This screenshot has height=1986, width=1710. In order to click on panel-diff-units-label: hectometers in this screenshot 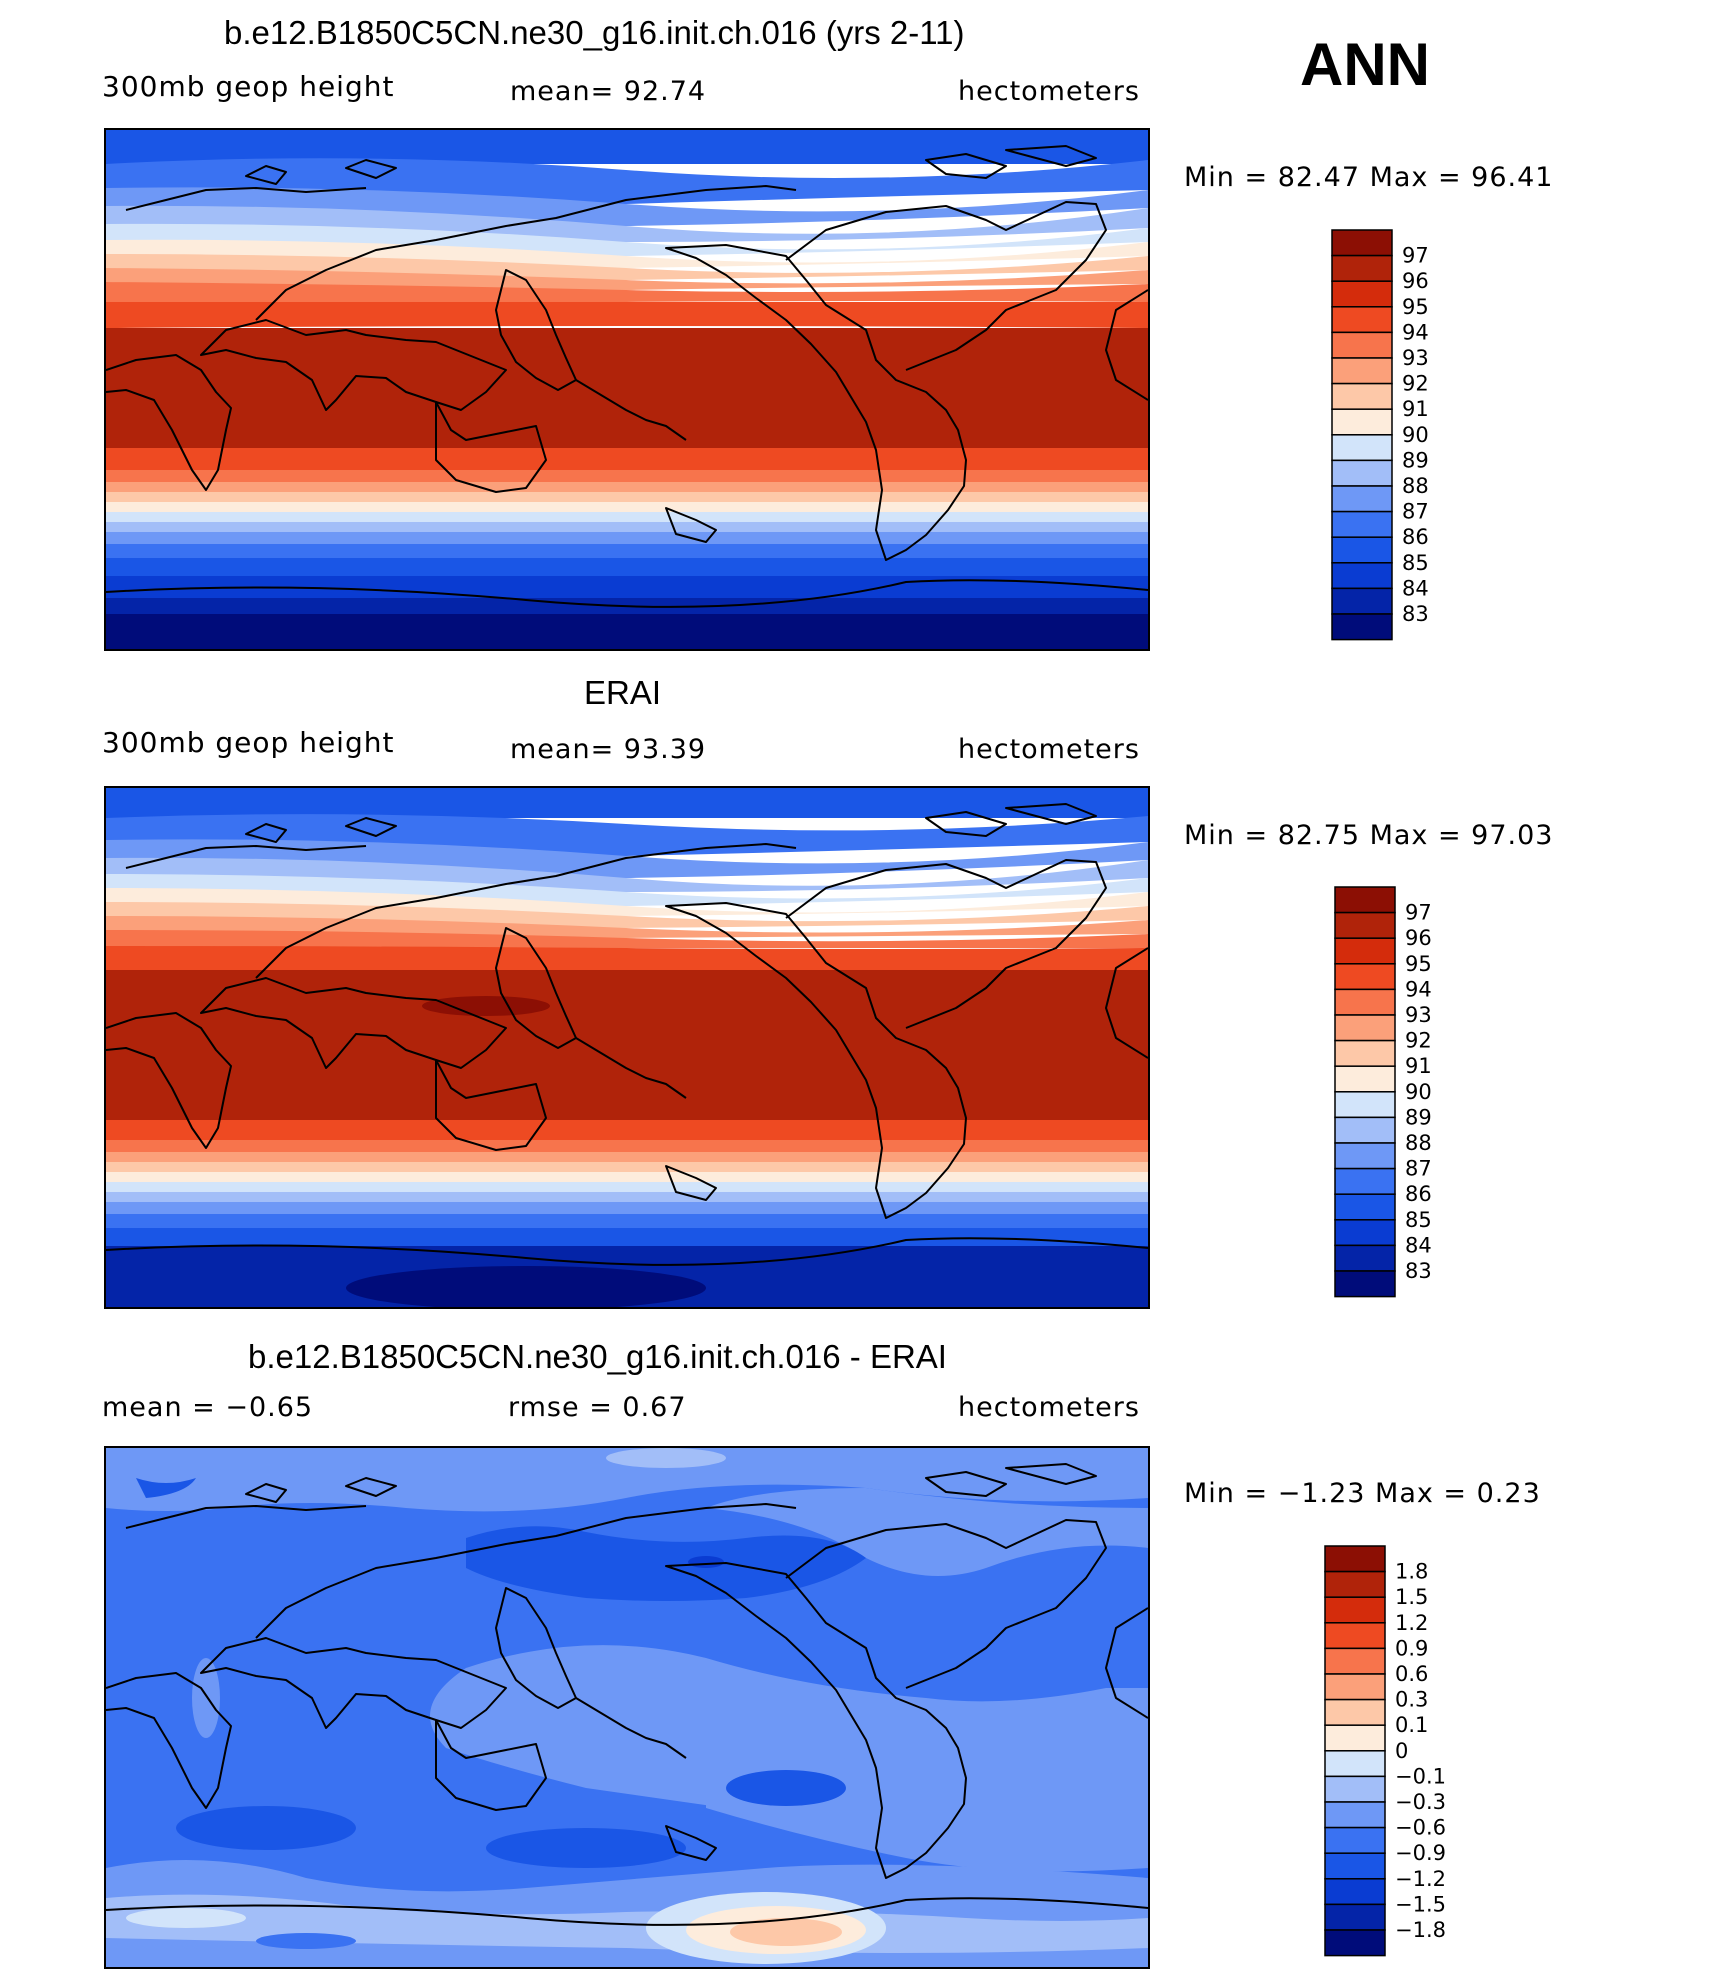, I will do `click(1049, 1407)`.